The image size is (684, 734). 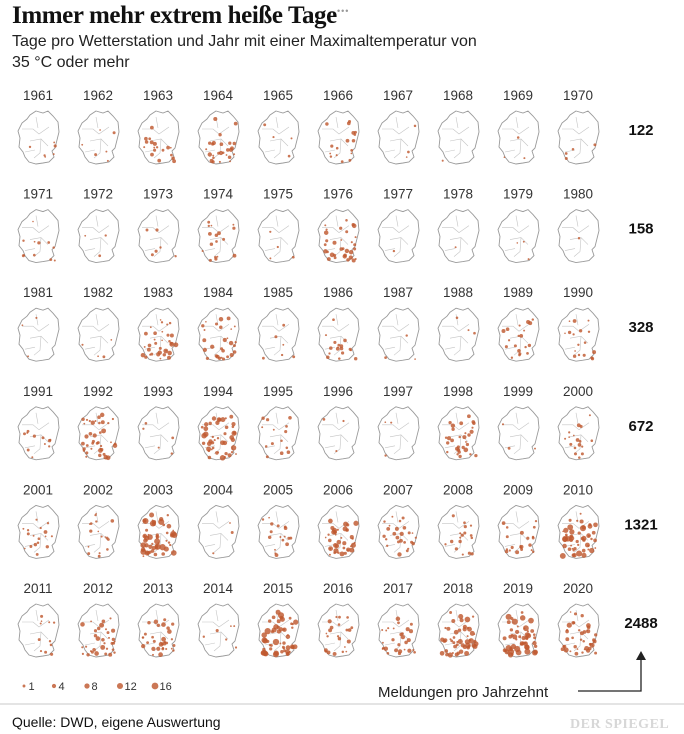 What do you see at coordinates (338, 292) in the screenshot?
I see `year-label: 1986` at bounding box center [338, 292].